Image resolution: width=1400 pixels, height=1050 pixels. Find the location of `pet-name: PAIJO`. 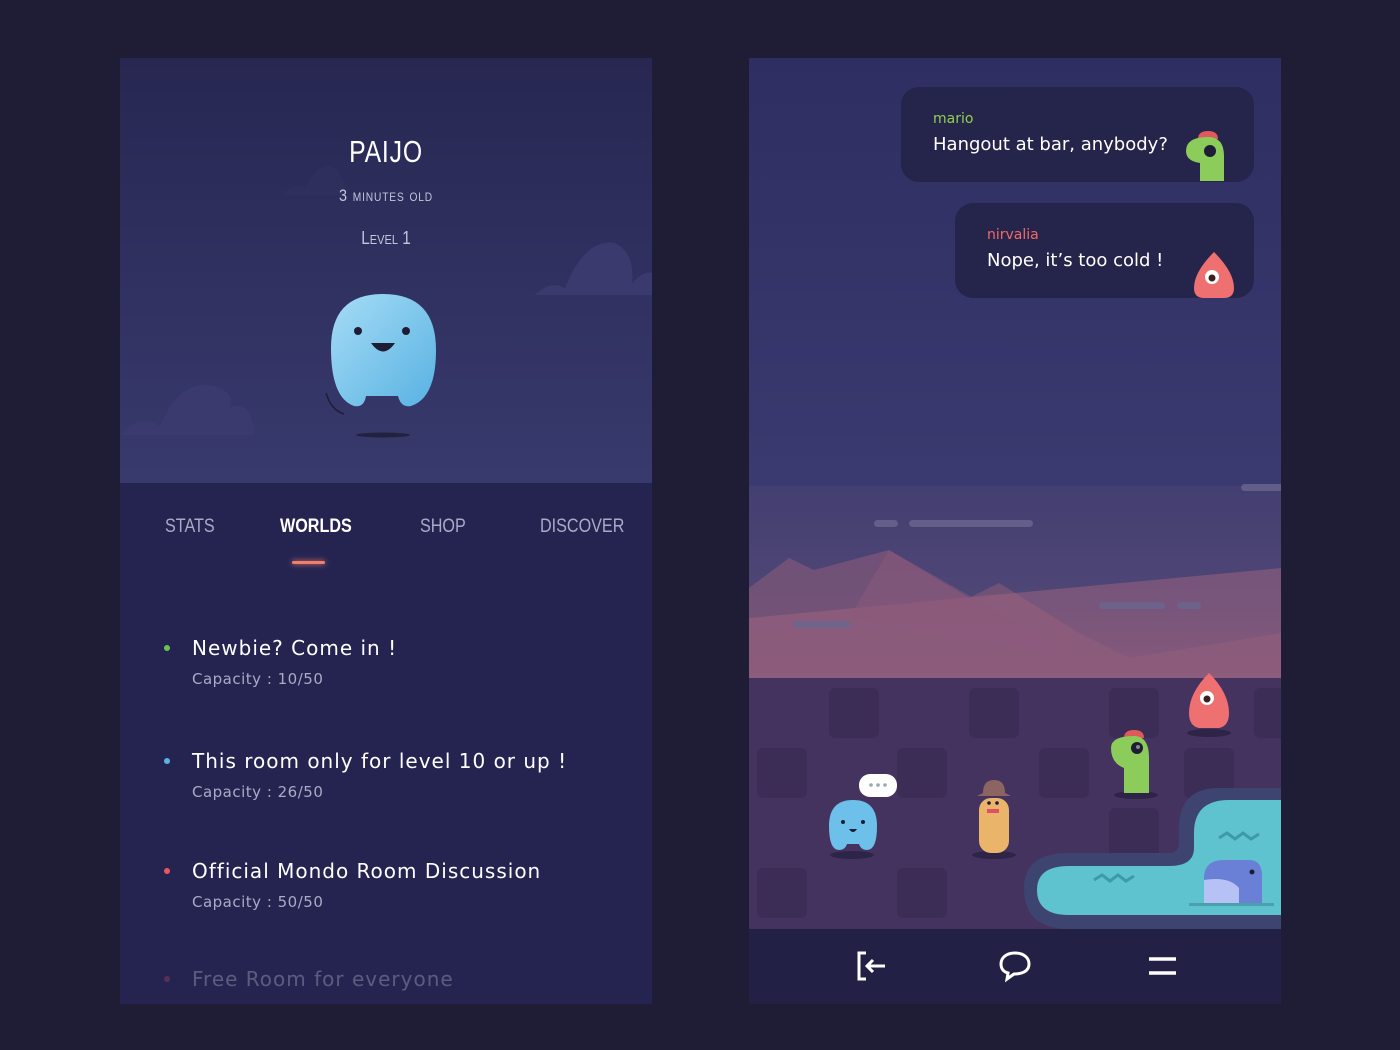

pet-name: PAIJO is located at coordinates (386, 151).